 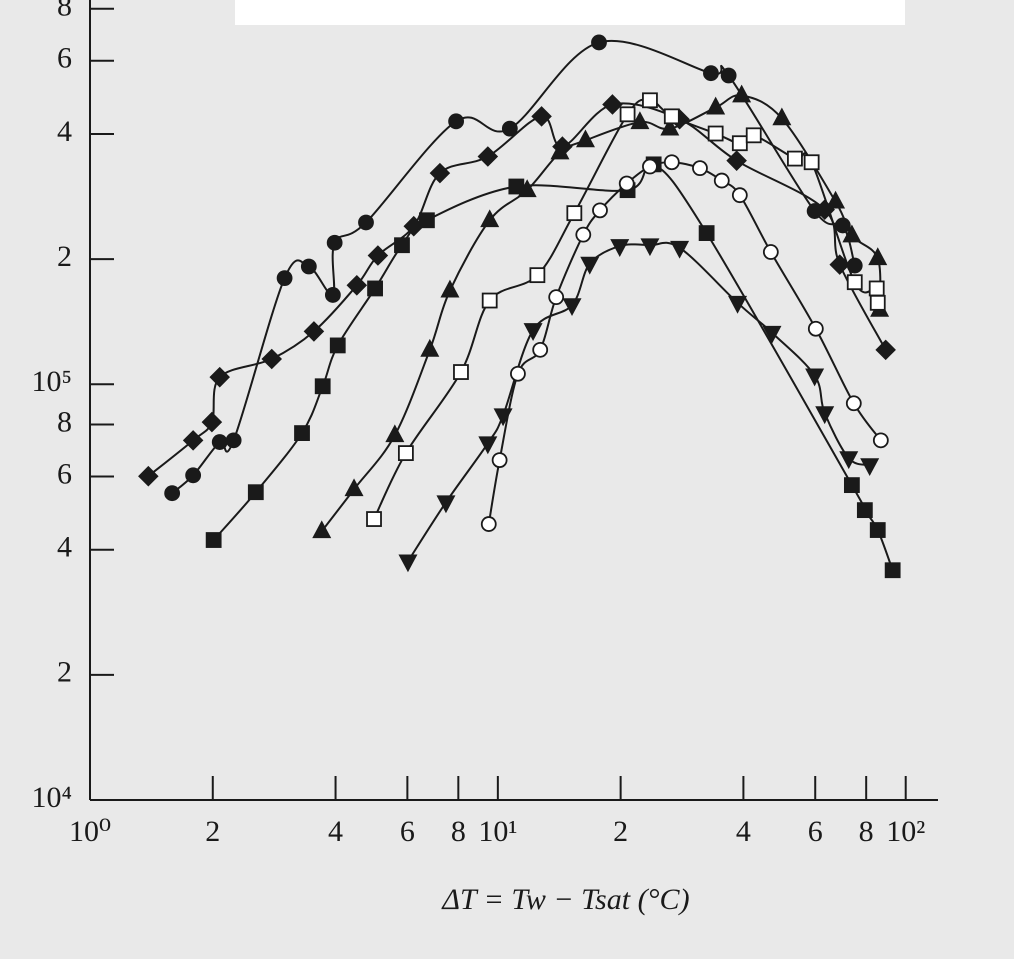 What do you see at coordinates (64, 256) in the screenshot?
I see `y-tick-label: 2` at bounding box center [64, 256].